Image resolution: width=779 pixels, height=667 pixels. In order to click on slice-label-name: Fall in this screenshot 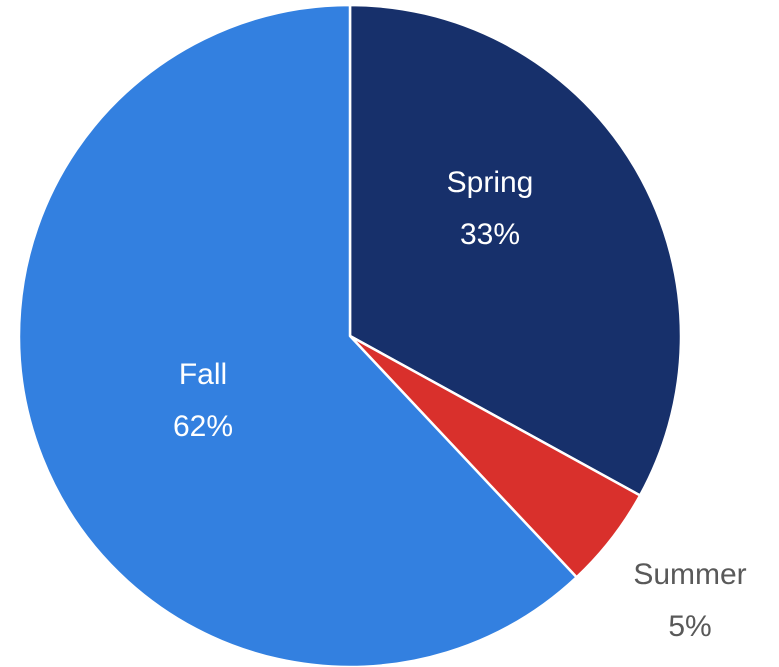, I will do `click(203, 374)`.